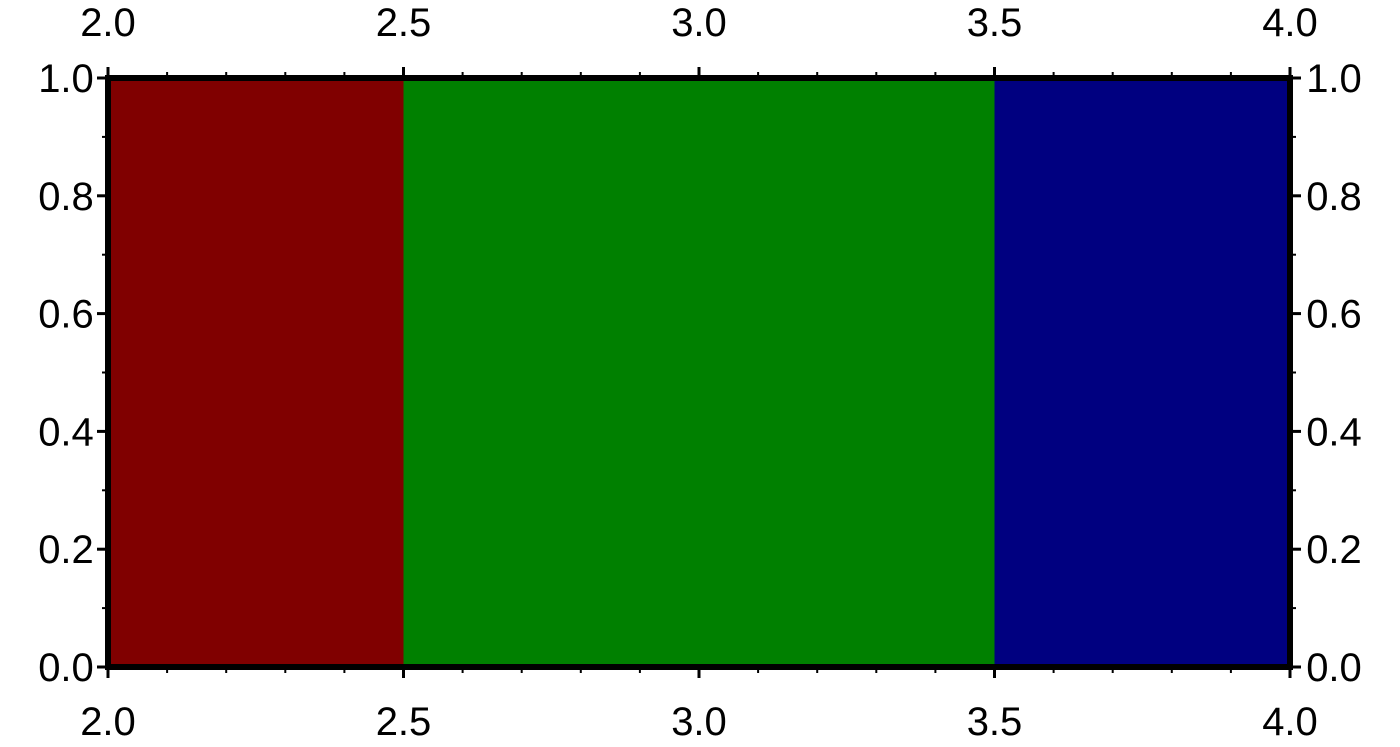 Image resolution: width=1400 pixels, height=747 pixels. What do you see at coordinates (1290, 722) in the screenshot?
I see `x-tick-label-bottom-4: 4.0` at bounding box center [1290, 722].